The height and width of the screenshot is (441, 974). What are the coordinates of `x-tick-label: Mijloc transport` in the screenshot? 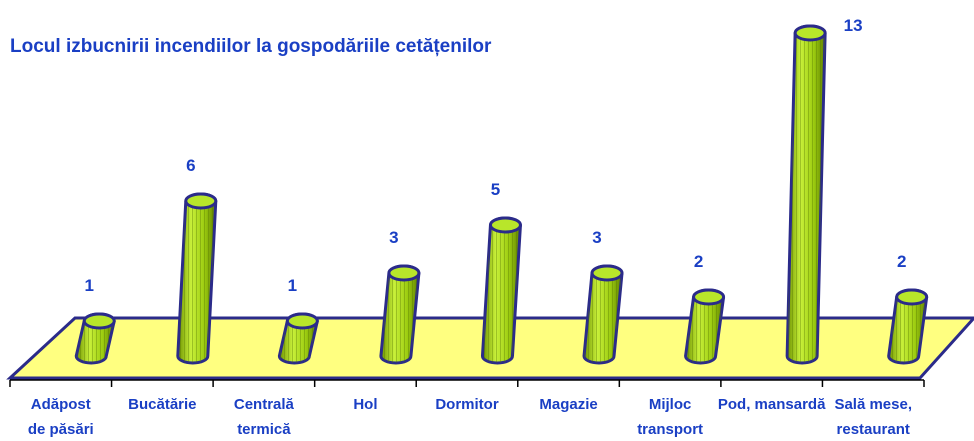 It's located at (670, 417).